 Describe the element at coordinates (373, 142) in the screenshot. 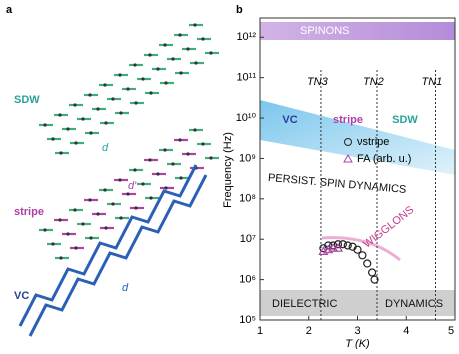

I see `legend-label: νstripe` at that location.